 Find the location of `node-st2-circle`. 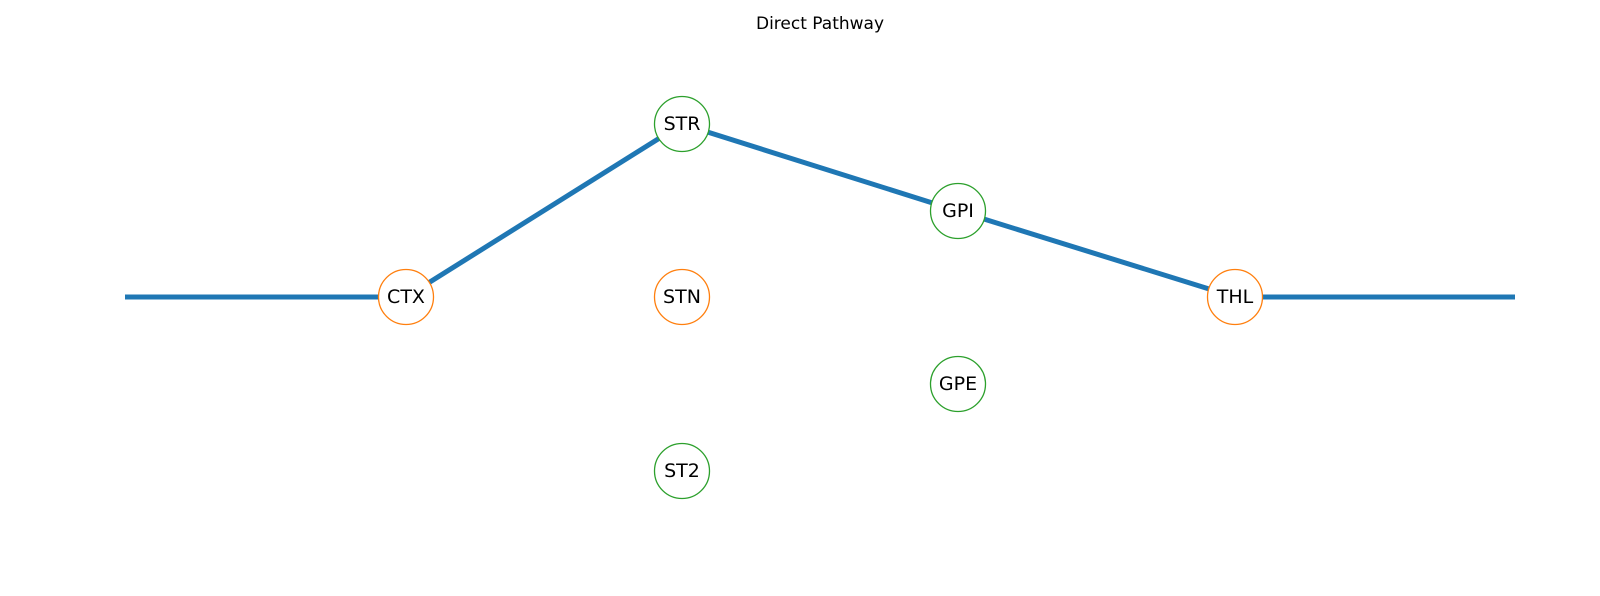

node-st2-circle is located at coordinates (682, 471).